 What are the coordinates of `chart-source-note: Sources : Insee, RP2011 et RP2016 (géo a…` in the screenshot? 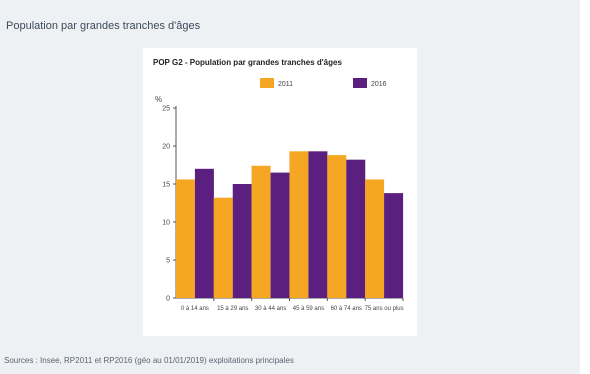 It's located at (149, 360).